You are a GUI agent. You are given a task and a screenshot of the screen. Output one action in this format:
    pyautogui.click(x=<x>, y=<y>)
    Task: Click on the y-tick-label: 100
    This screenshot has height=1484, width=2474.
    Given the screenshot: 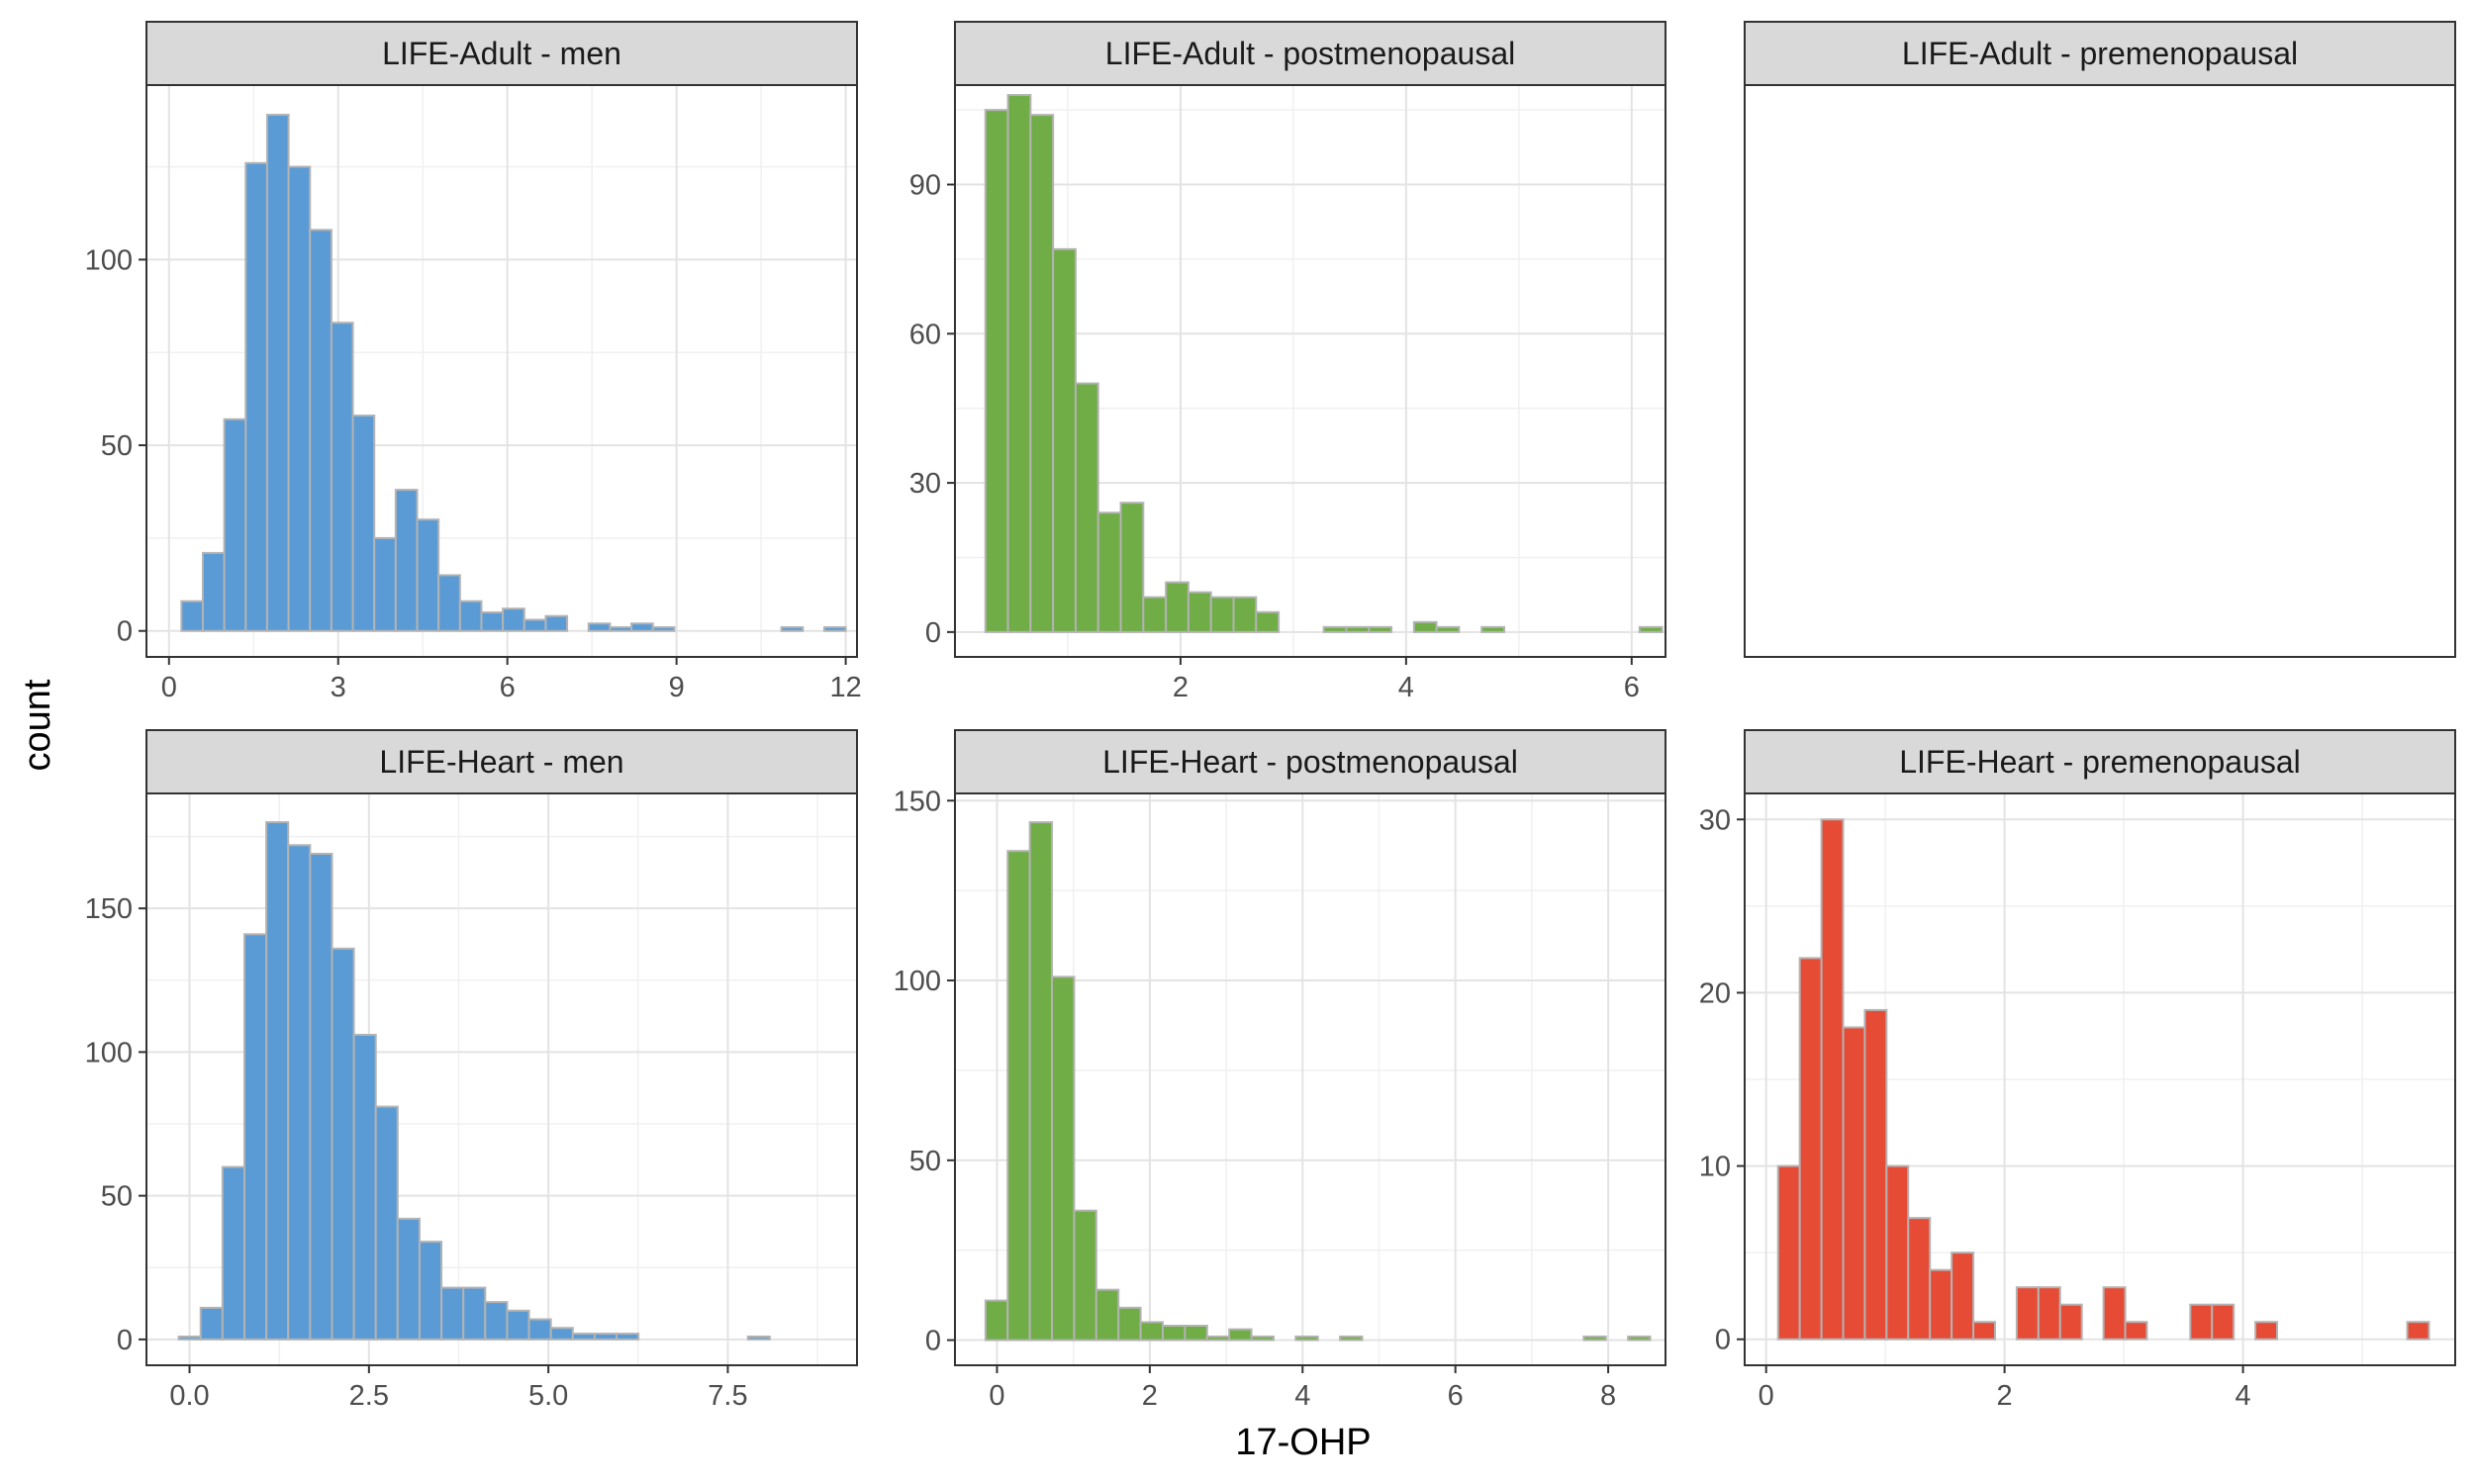 What is the action you would take?
    pyautogui.click(x=109, y=1052)
    